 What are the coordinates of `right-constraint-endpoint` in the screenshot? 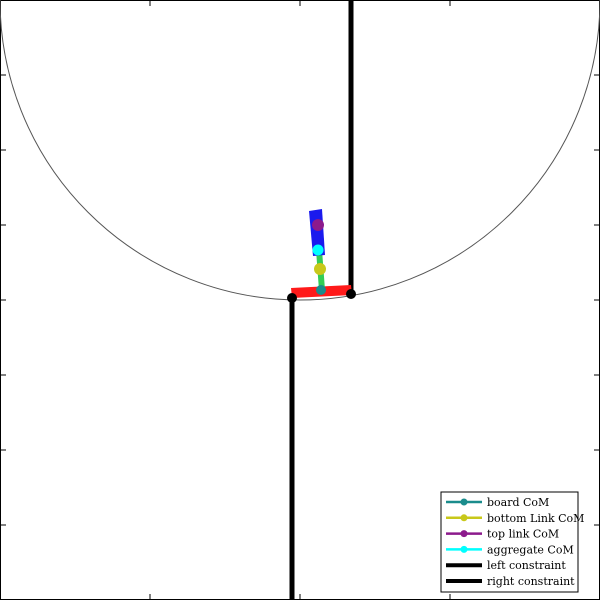 It's located at (351, 294).